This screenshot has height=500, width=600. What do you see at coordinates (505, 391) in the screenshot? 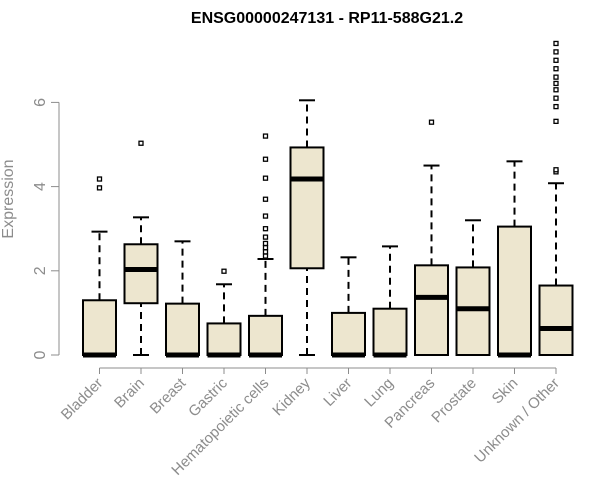
I see `x-tick-label: Skin` at bounding box center [505, 391].